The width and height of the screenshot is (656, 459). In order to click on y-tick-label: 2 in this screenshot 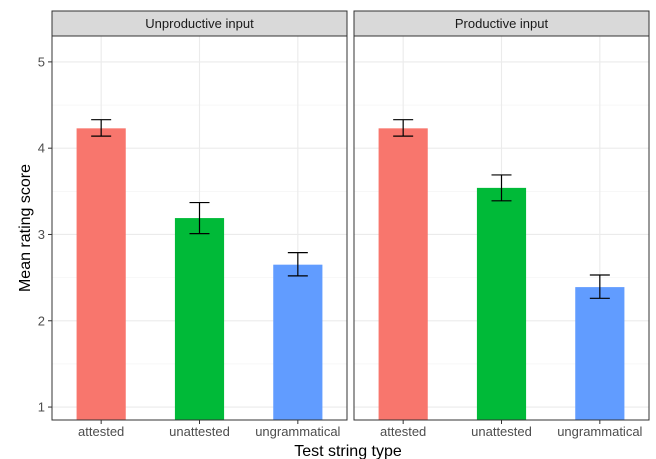, I will do `click(41, 320)`.